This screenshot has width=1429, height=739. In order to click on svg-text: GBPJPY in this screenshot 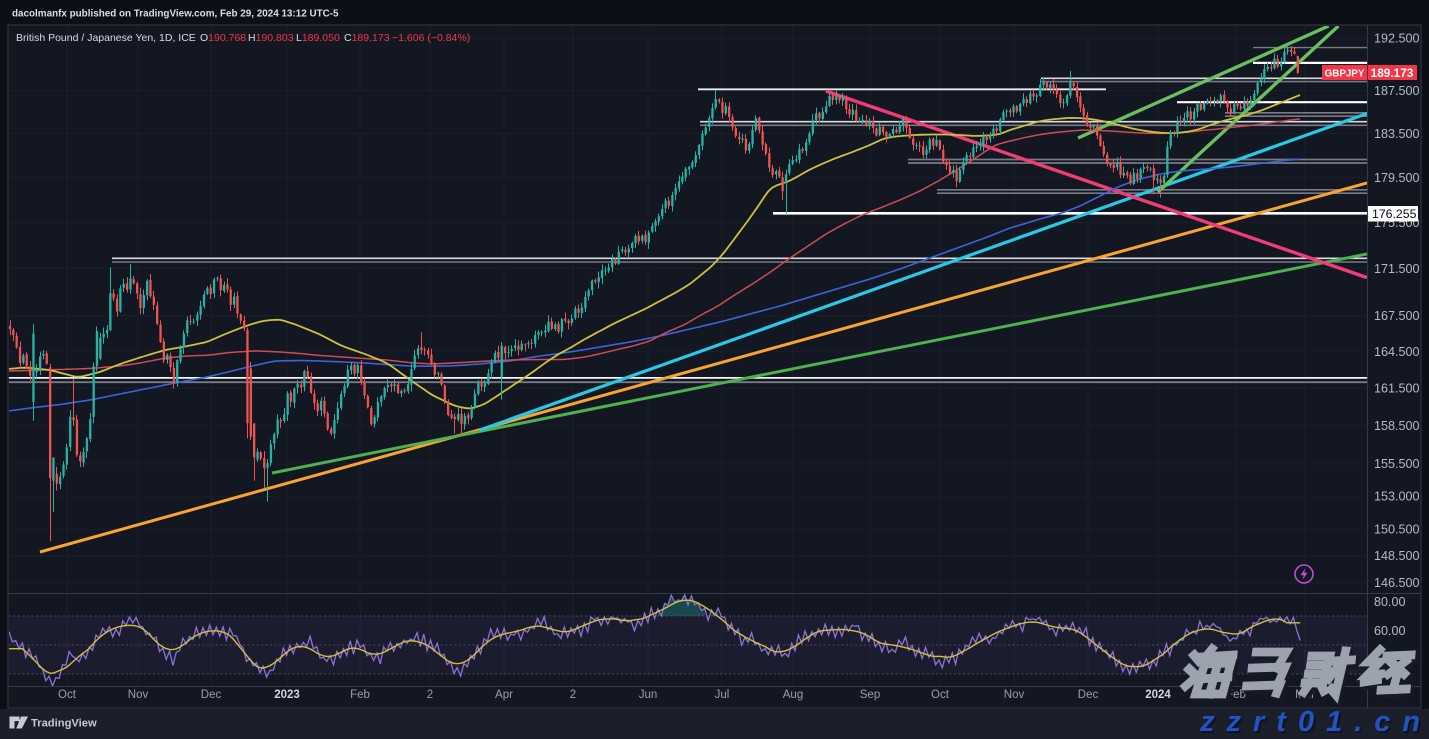, I will do `click(1345, 73)`.